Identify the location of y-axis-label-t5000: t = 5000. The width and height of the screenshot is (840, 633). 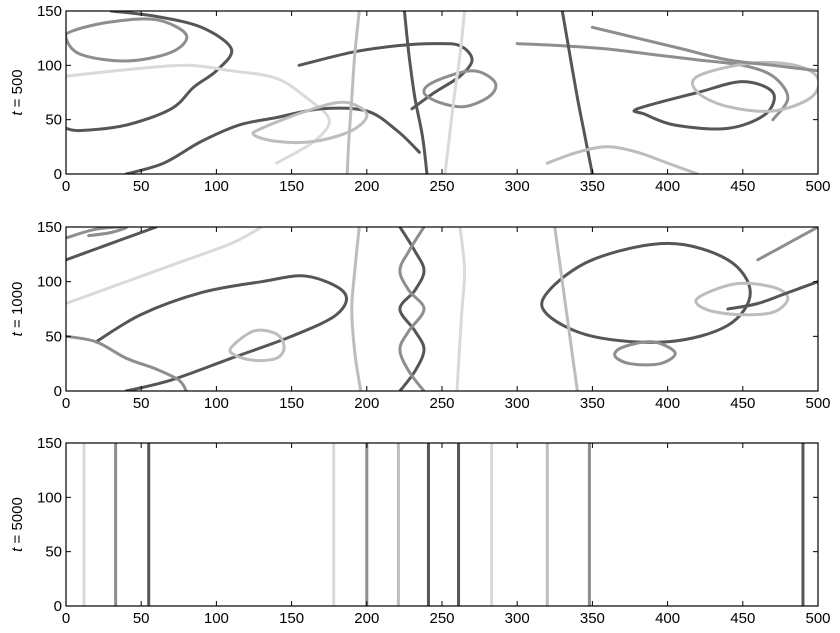
(17, 524).